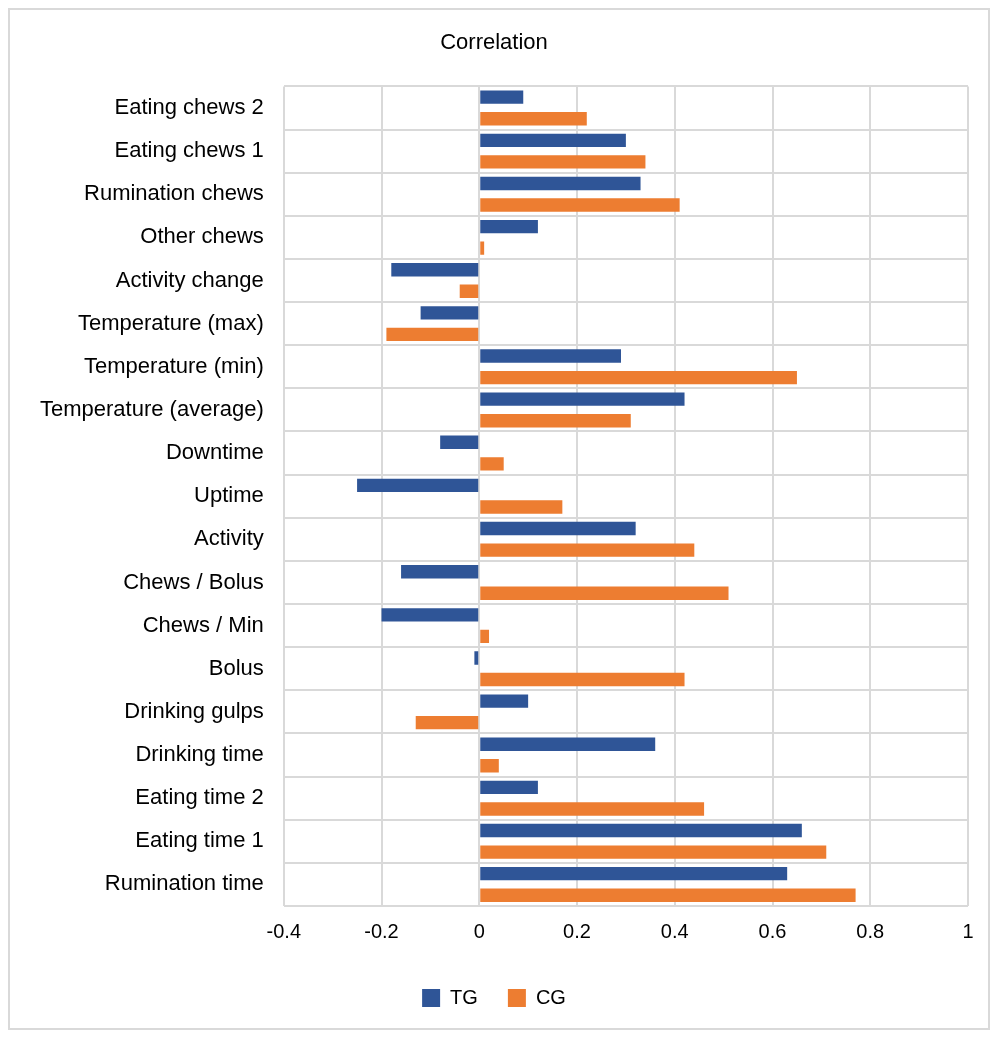  What do you see at coordinates (229, 538) in the screenshot?
I see `y-tick-label: Activity` at bounding box center [229, 538].